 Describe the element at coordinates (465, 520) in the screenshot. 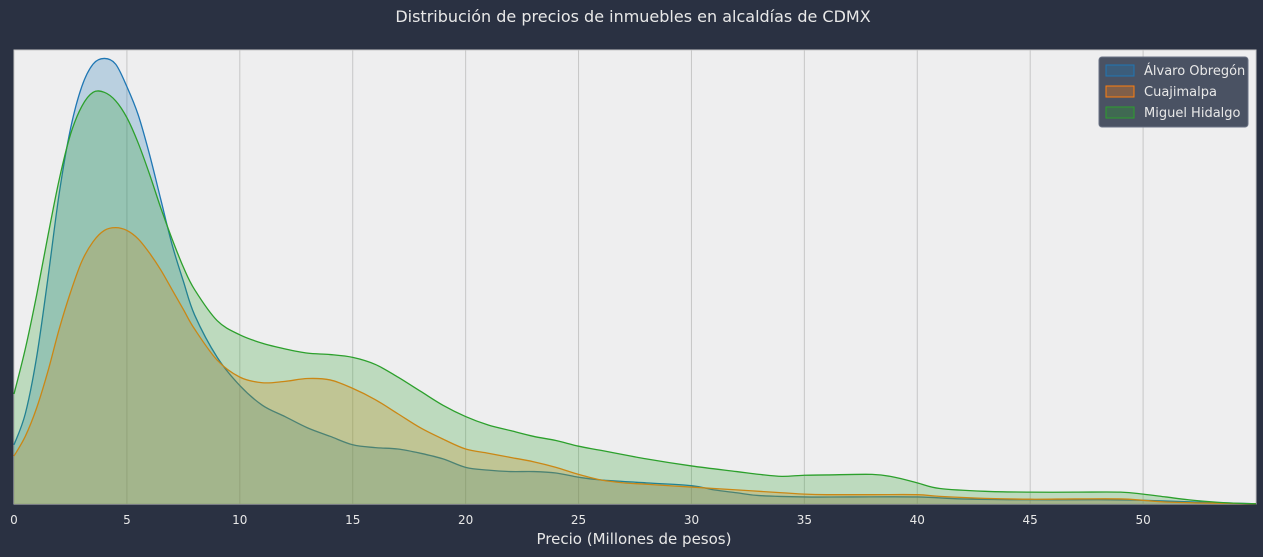

I see `x-tick-label-20: 20` at that location.